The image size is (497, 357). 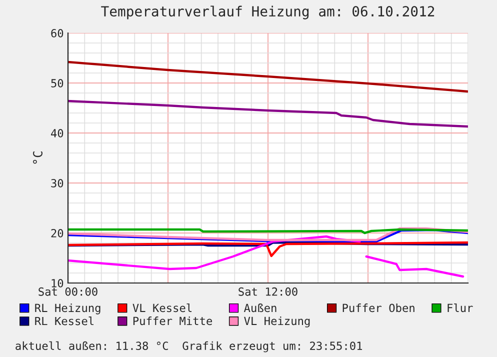 I want to click on legend-label: Puffer Mitte, so click(x=172, y=321).